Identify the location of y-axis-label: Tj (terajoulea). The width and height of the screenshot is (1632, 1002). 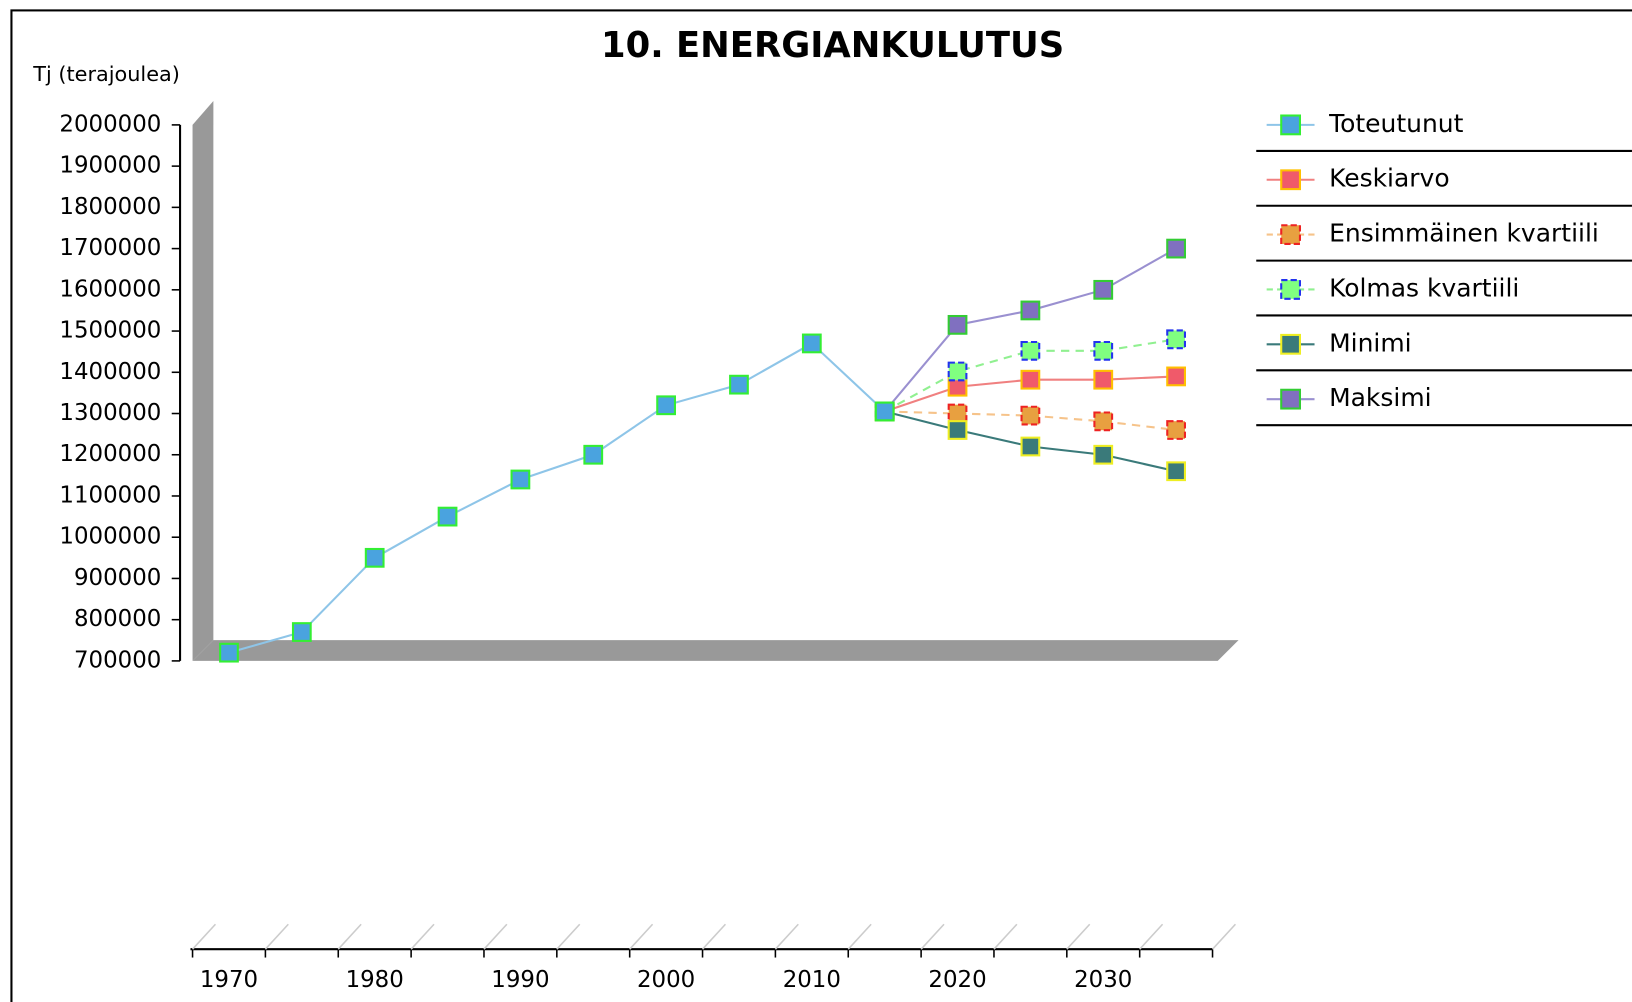
(106, 74).